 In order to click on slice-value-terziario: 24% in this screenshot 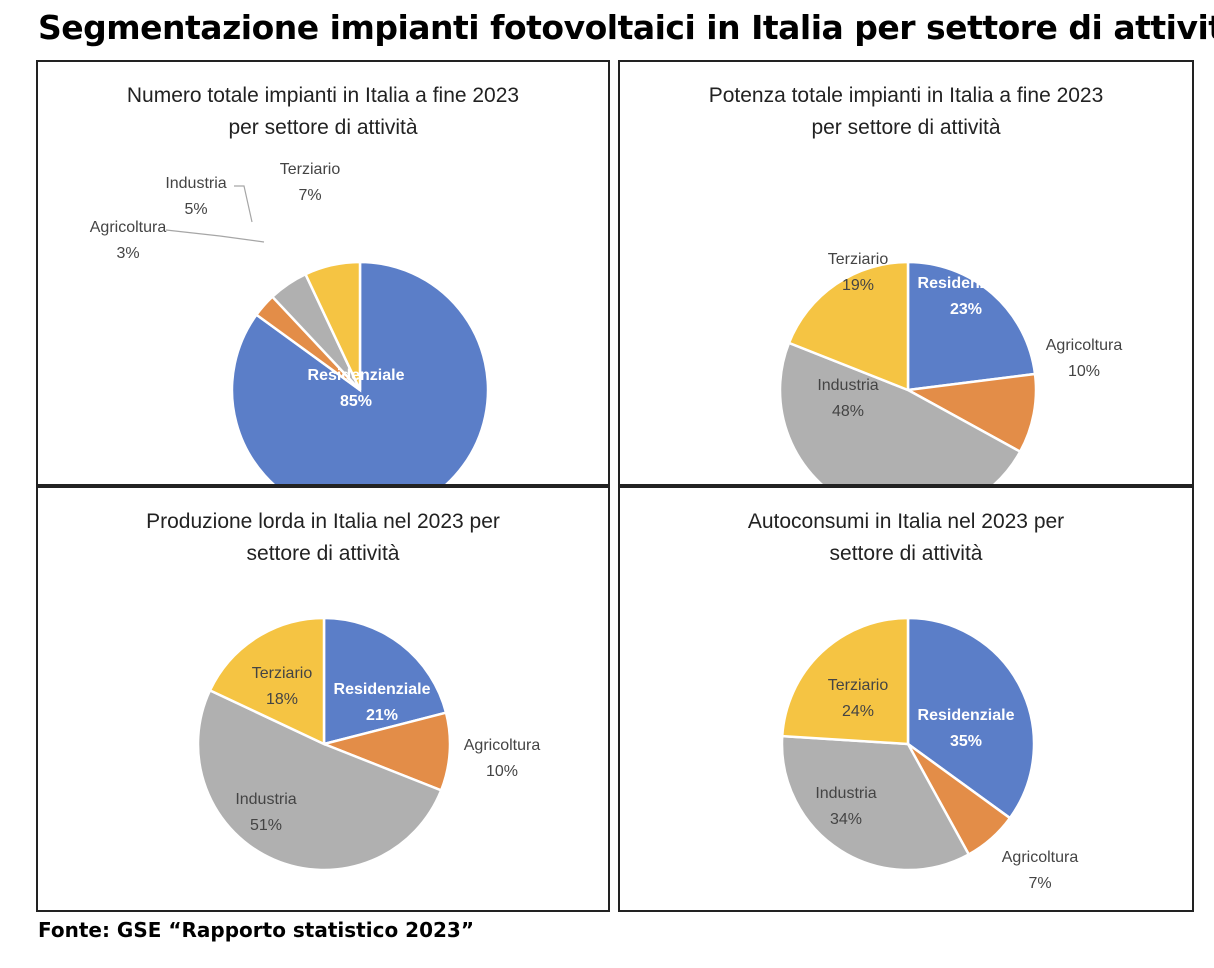, I will do `click(858, 711)`.